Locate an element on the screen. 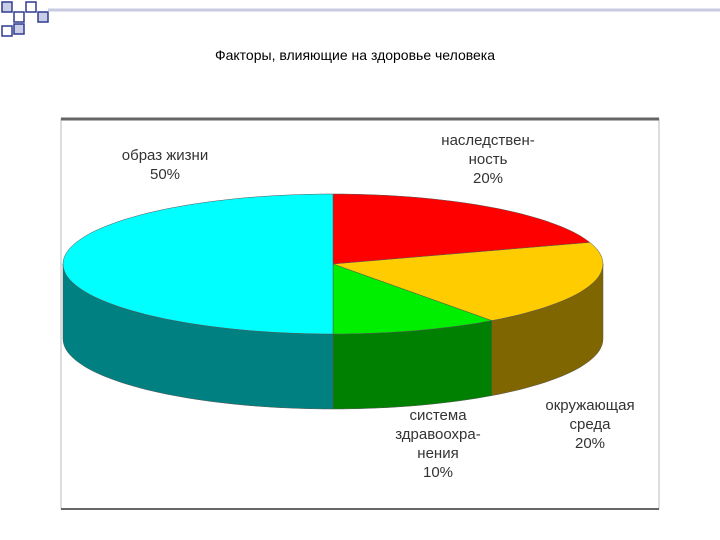 Image resolution: width=720 pixels, height=540 pixels. slice-label: система здравоохра-нения is located at coordinates (437, 434).